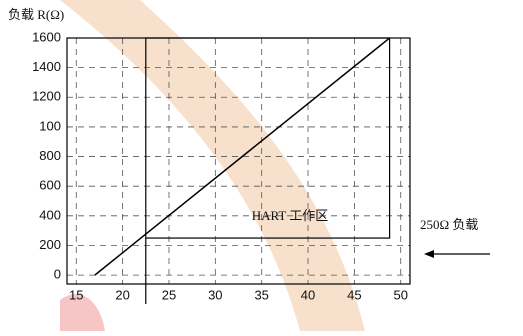  What do you see at coordinates (46, 96) in the screenshot?
I see `y-tick-label: 1200` at bounding box center [46, 96].